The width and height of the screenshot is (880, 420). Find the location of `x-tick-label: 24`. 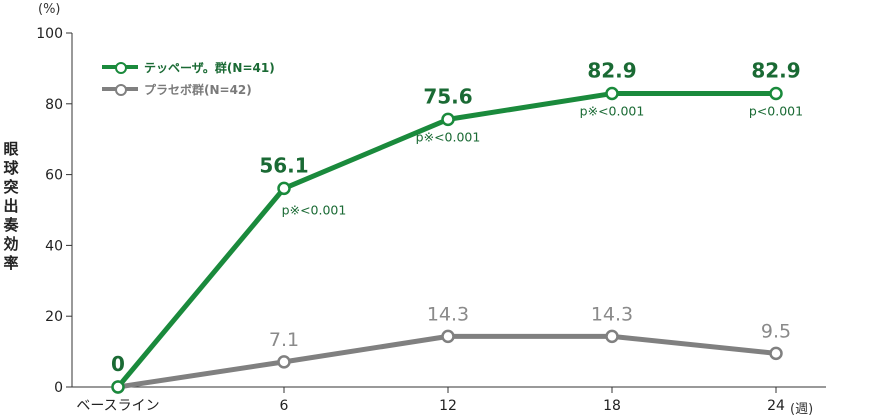

x-tick-label: 24 is located at coordinates (776, 406).